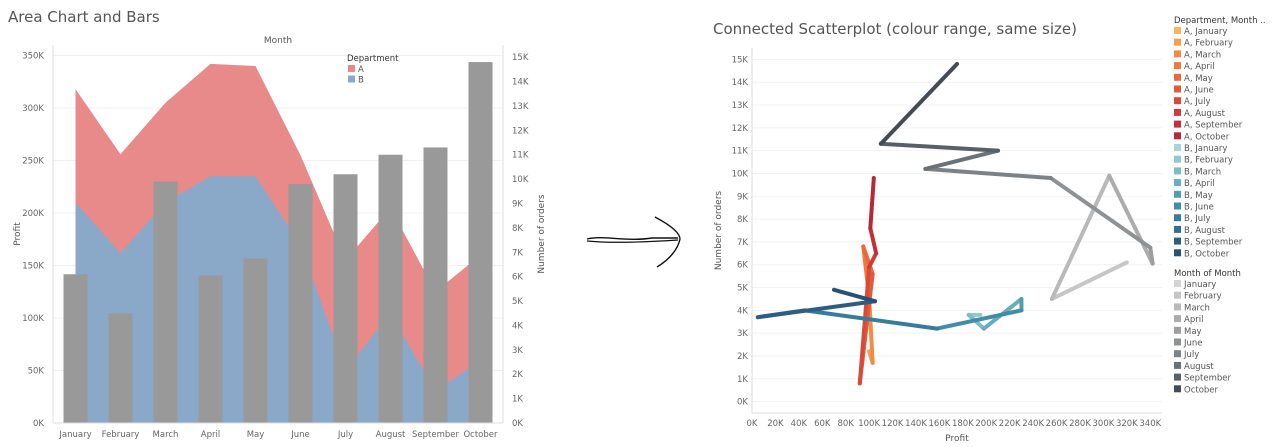 The image size is (1272, 447). Describe the element at coordinates (278, 41) in the screenshot. I see `x-axis-title: Month` at that location.